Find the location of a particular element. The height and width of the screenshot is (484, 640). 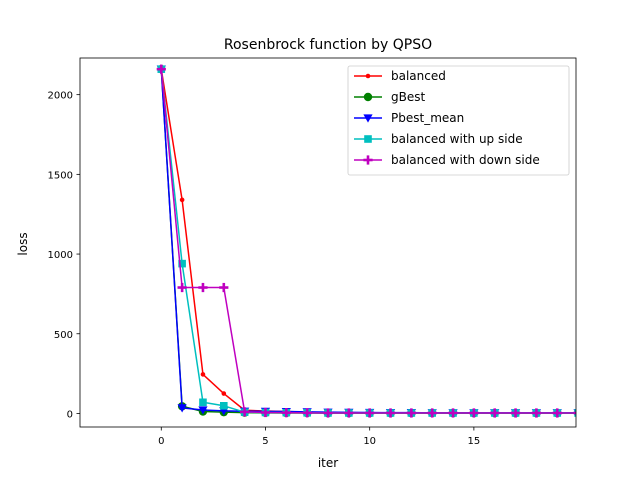

y-tick-label: 500 is located at coordinates (63, 335).